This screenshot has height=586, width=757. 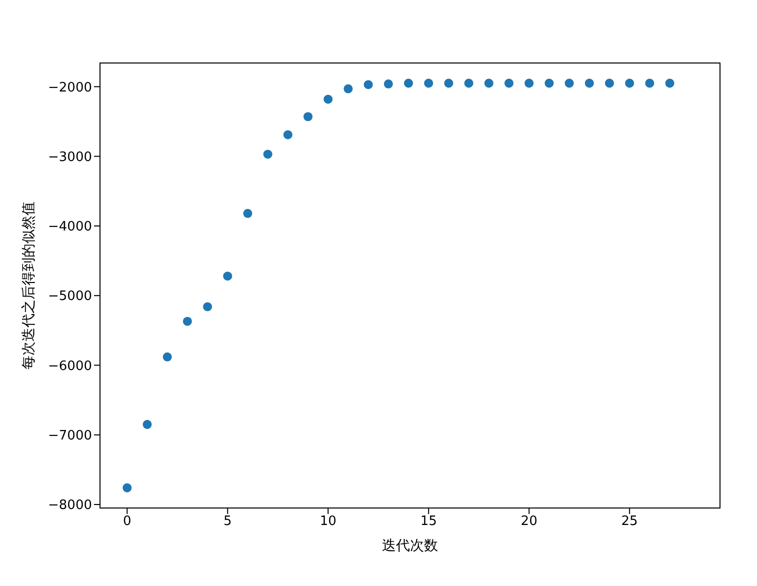 What do you see at coordinates (70, 227) in the screenshot?
I see `y-tick-label: −4000` at bounding box center [70, 227].